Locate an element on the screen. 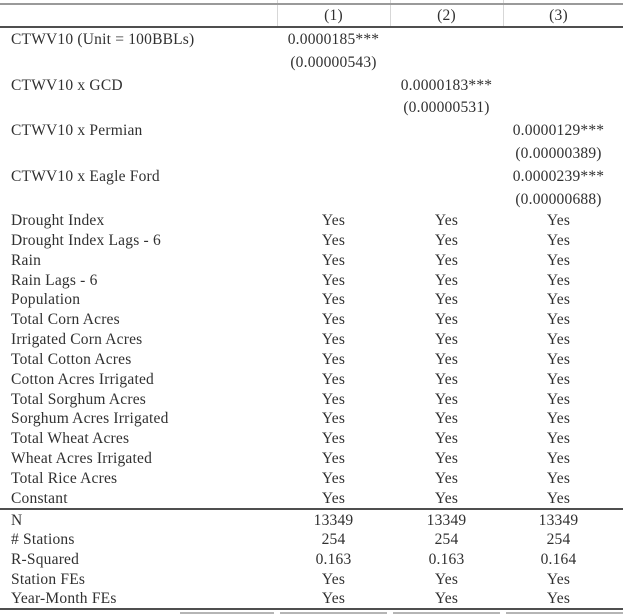 This screenshot has height=616, width=623. stat-row: Station FEs Yes Yes Yes is located at coordinates (311, 580).